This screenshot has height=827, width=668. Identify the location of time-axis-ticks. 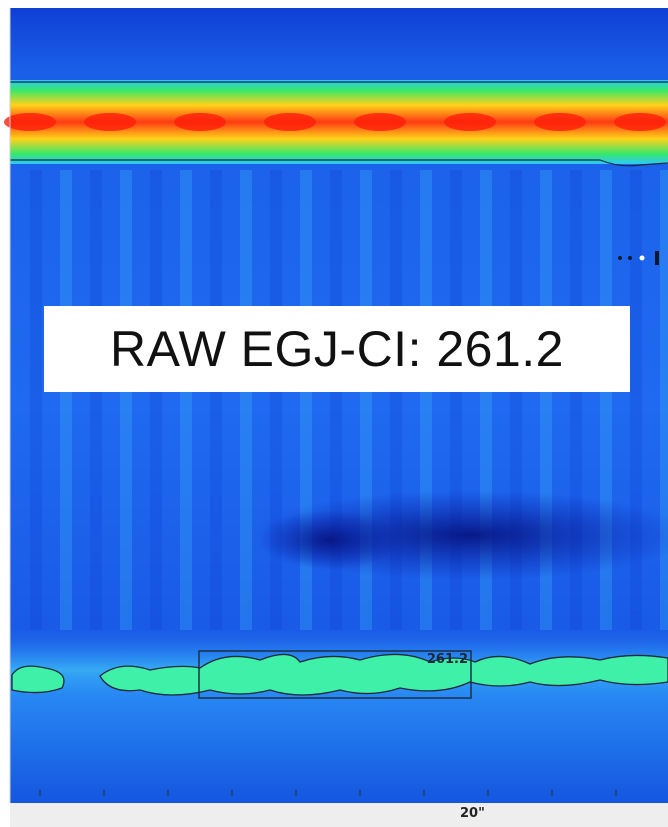
(328, 793).